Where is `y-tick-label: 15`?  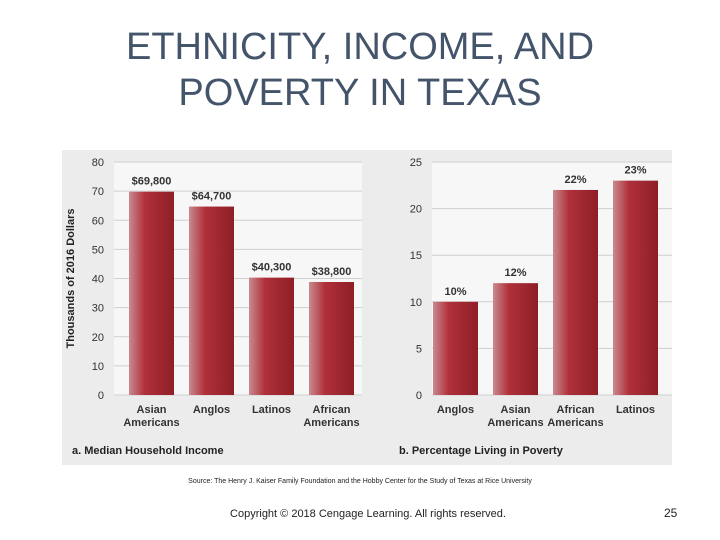
y-tick-label: 15 is located at coordinates (416, 256).